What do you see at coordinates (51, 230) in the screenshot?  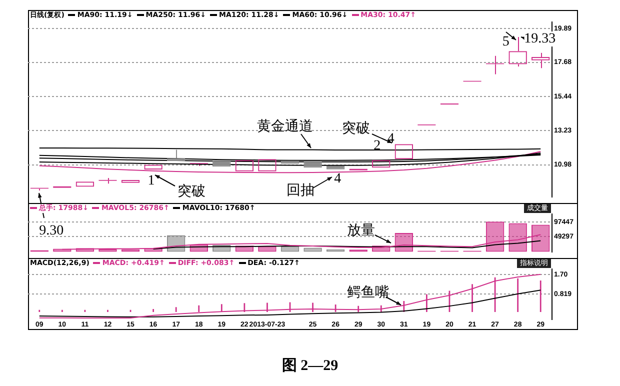 I see `annotation: 9.30` at bounding box center [51, 230].